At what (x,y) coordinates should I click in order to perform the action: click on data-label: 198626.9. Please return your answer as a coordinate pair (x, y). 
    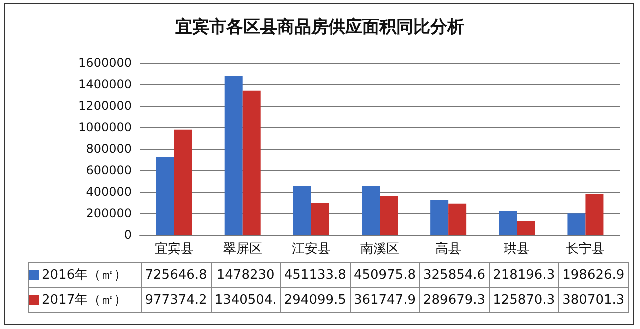
    Looking at the image, I should click on (593, 275).